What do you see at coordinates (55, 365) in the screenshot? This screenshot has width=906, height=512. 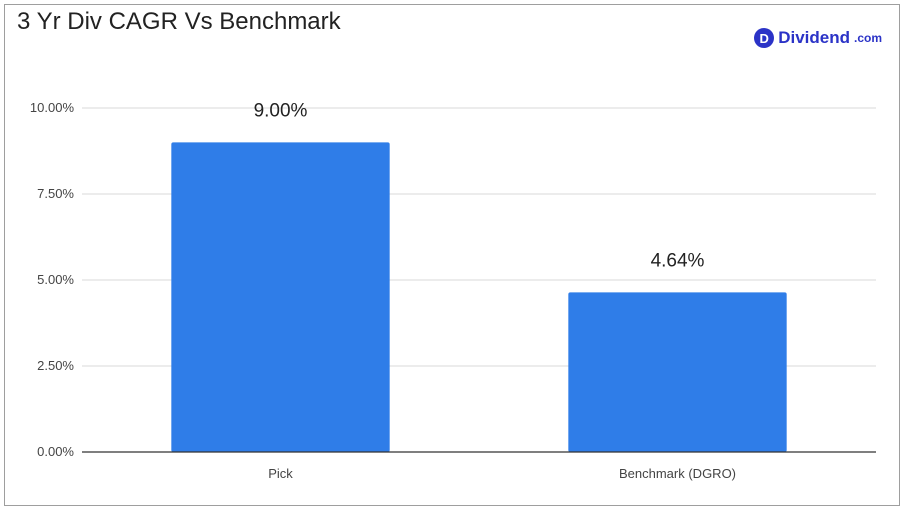 I see `y-tick-label: 2.50%` at bounding box center [55, 365].